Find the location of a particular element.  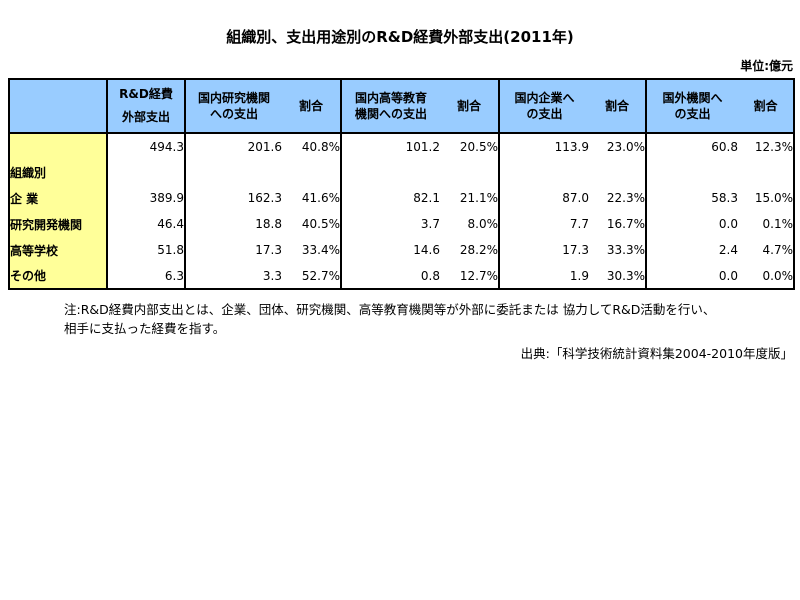

cell-value: 28.2% is located at coordinates (469, 250).